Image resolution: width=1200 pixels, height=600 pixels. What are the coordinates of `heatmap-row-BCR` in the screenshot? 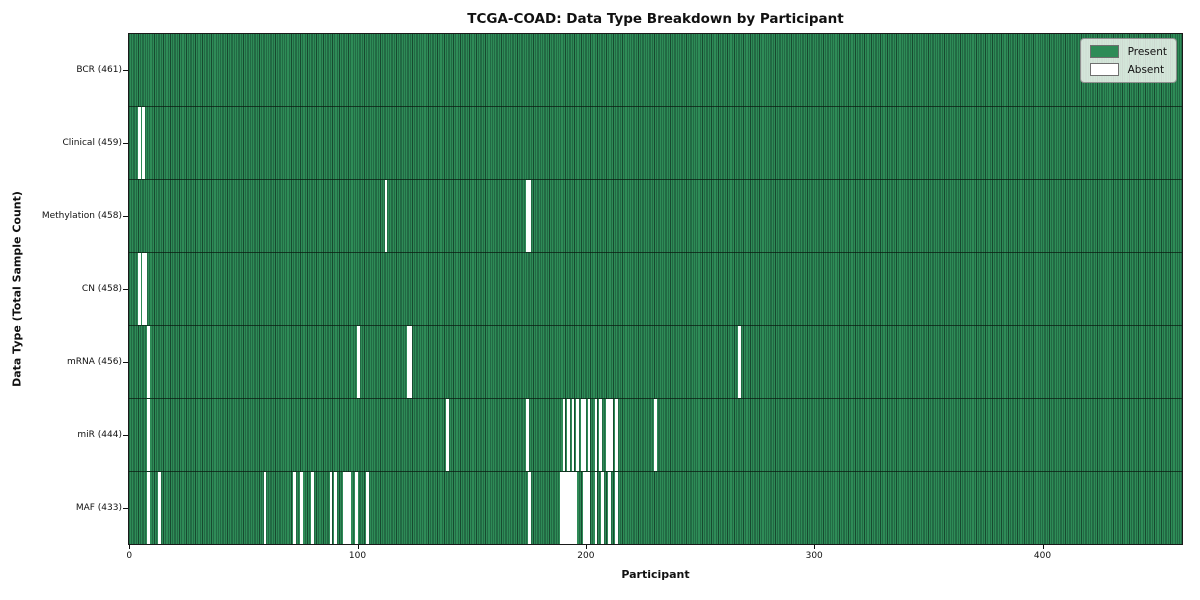 It's located at (655, 70).